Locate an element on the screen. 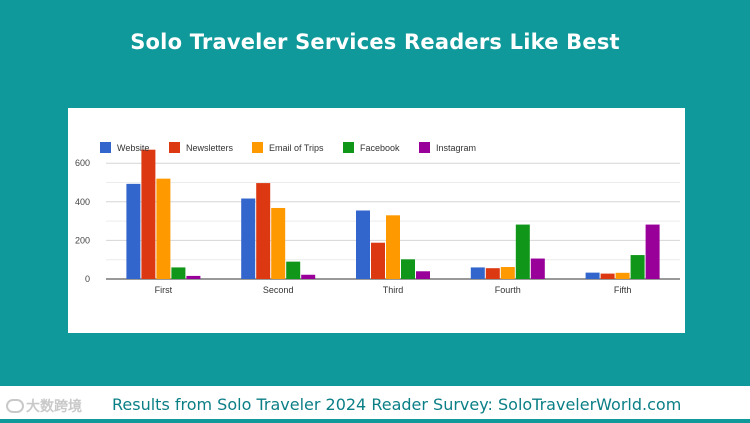 The width and height of the screenshot is (750, 423). y-tick-label: 600 is located at coordinates (82, 163).